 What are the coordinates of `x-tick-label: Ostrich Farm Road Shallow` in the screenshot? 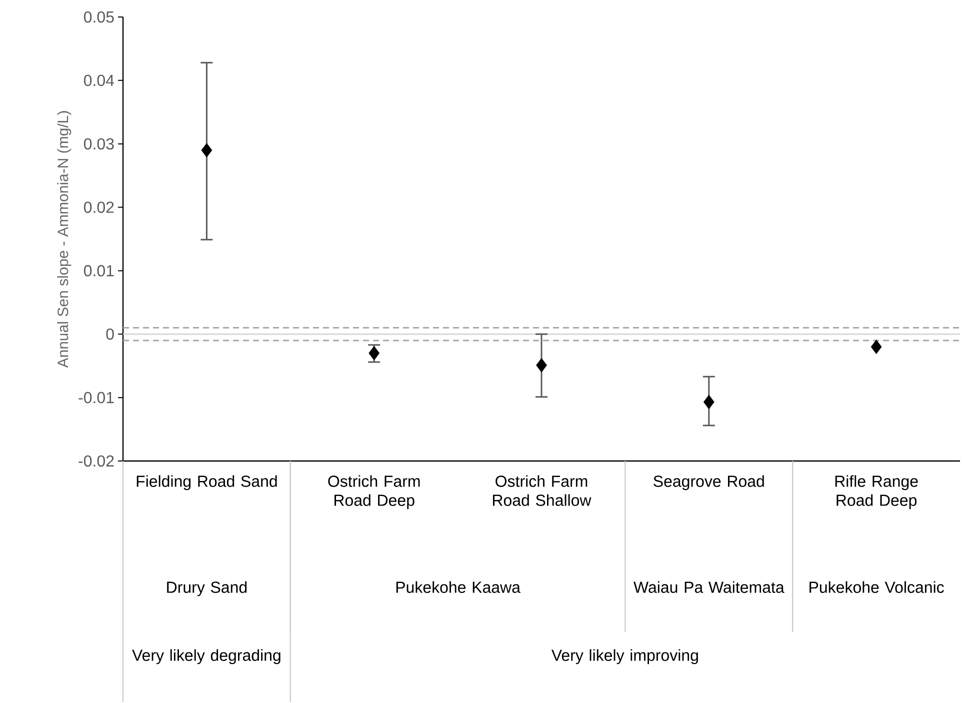 It's located at (542, 490).